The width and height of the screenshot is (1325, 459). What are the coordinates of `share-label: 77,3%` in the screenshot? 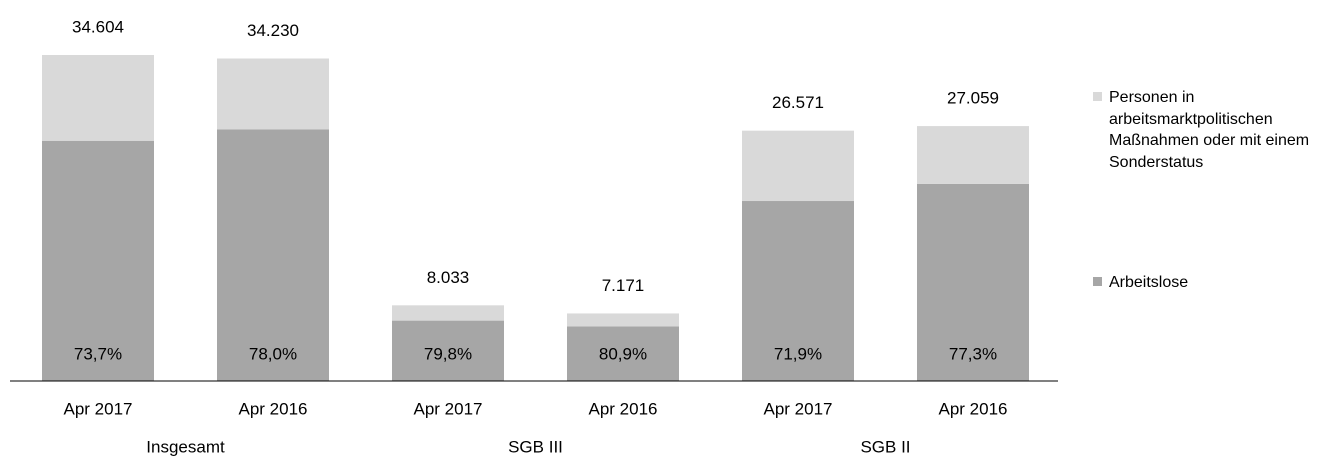 It's located at (973, 353).